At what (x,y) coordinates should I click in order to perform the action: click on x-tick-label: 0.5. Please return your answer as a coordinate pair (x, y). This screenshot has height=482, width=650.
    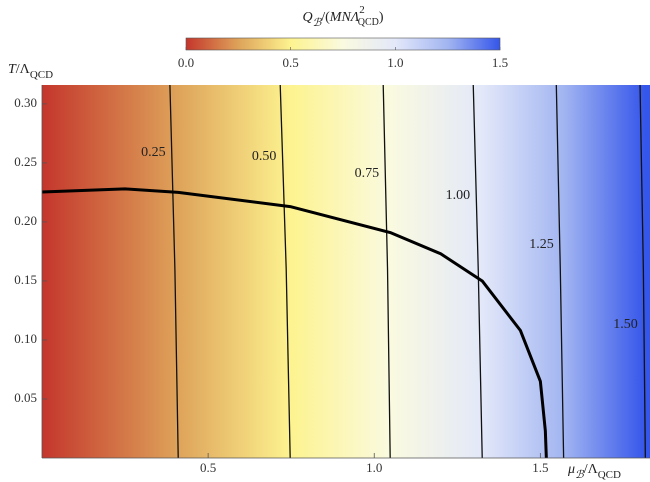
    Looking at the image, I should click on (208, 467).